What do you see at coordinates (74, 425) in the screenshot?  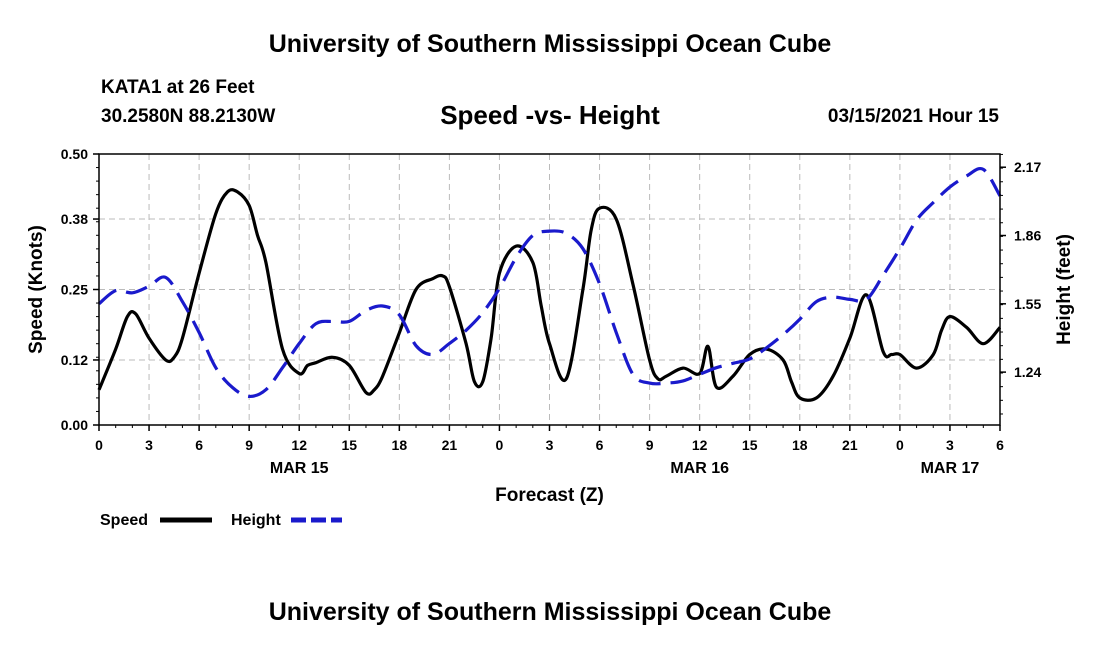 I see `y-tick-label: 0.00` at bounding box center [74, 425].